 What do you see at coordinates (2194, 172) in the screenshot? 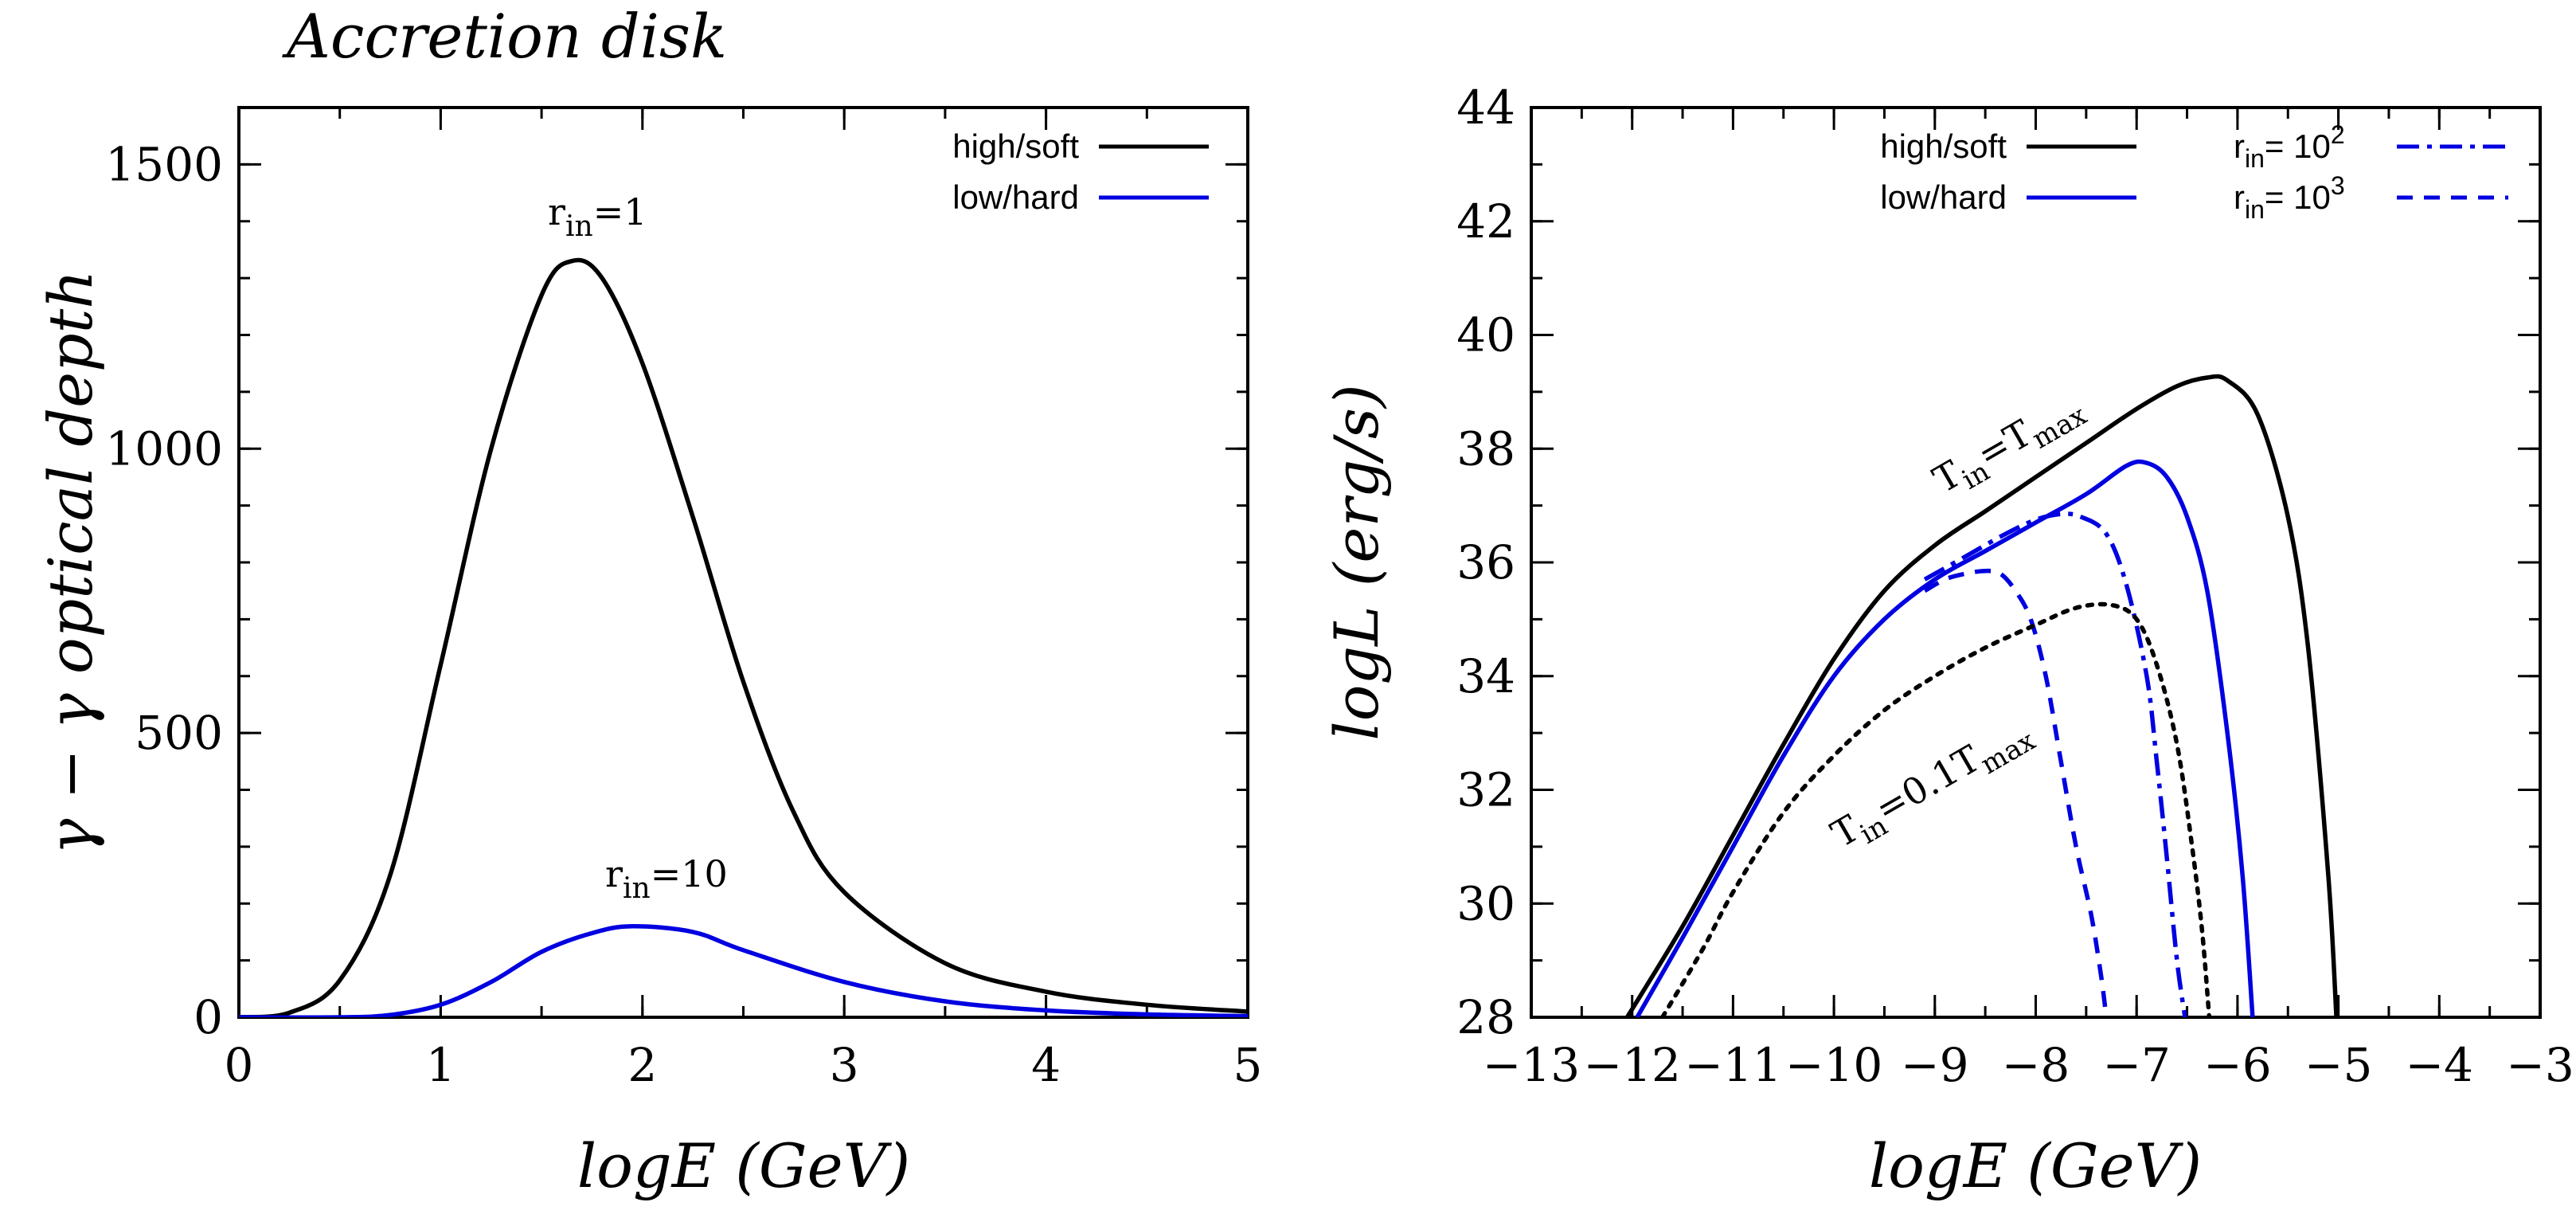
I see `right-legend: high/soft low/hard rin= 102 rin= 103` at bounding box center [2194, 172].